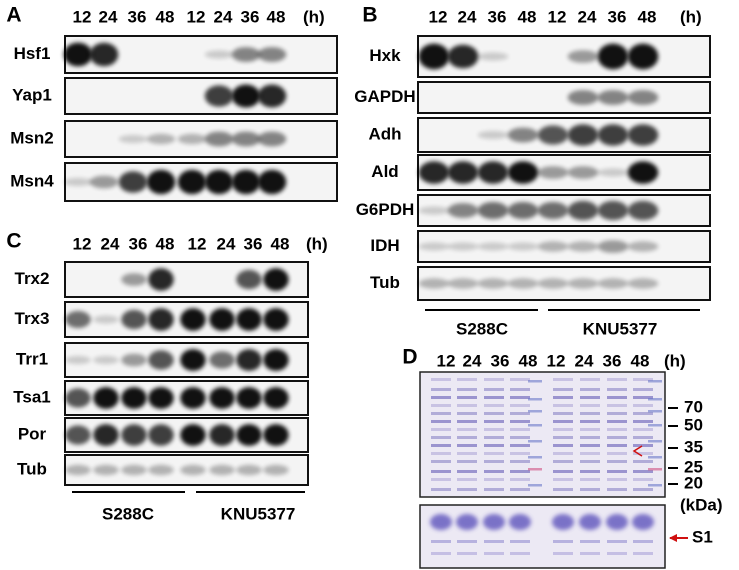 Image resolution: width=739 pixels, height=570 pixels. What do you see at coordinates (384, 133) in the screenshot?
I see `row-label: Adh` at bounding box center [384, 133].